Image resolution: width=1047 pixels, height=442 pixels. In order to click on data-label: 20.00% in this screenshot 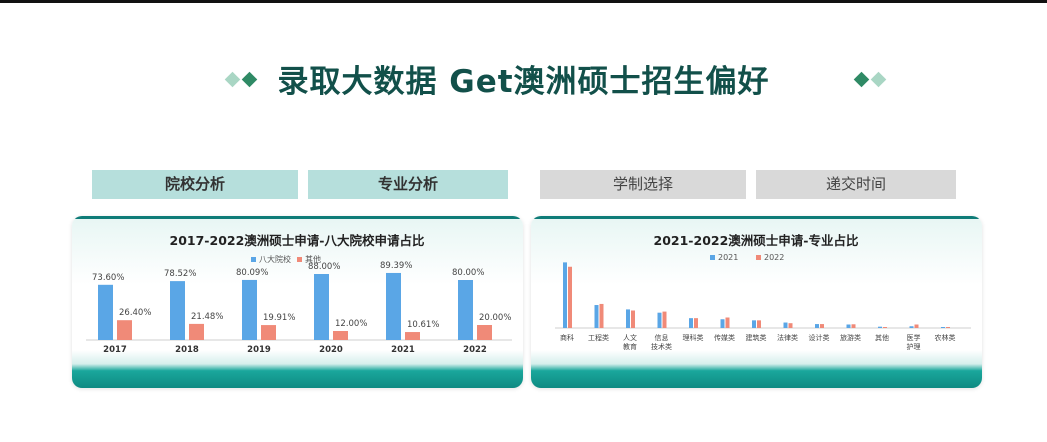, I will do `click(495, 318)`.